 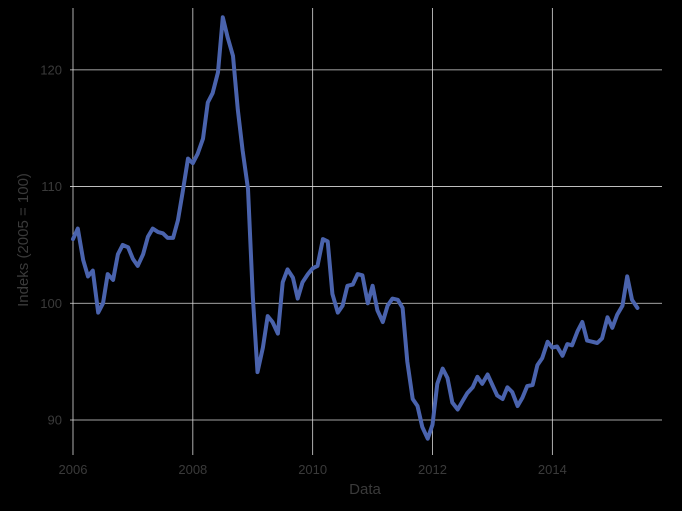 I want to click on x-tick-label: 2010, so click(x=312, y=469).